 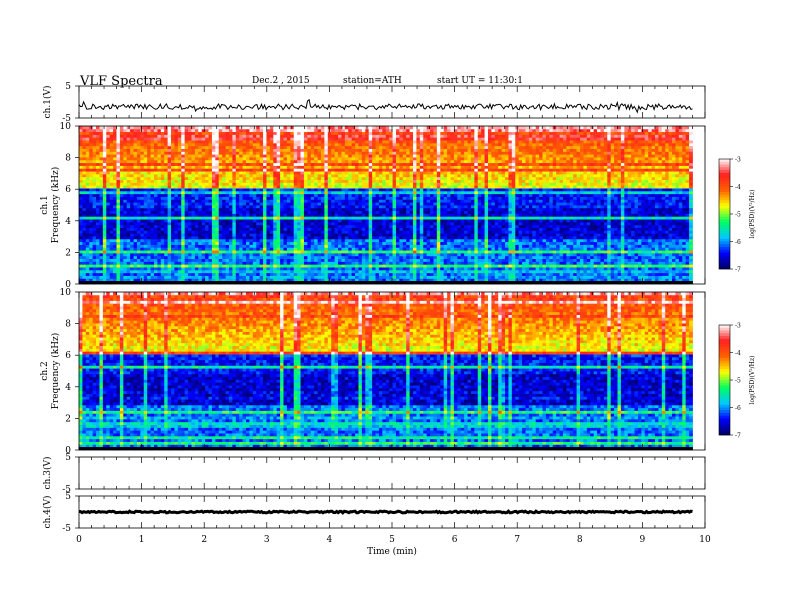 What do you see at coordinates (68, 285) in the screenshot?
I see `ytick-label-ch1f-0: 0` at bounding box center [68, 285].